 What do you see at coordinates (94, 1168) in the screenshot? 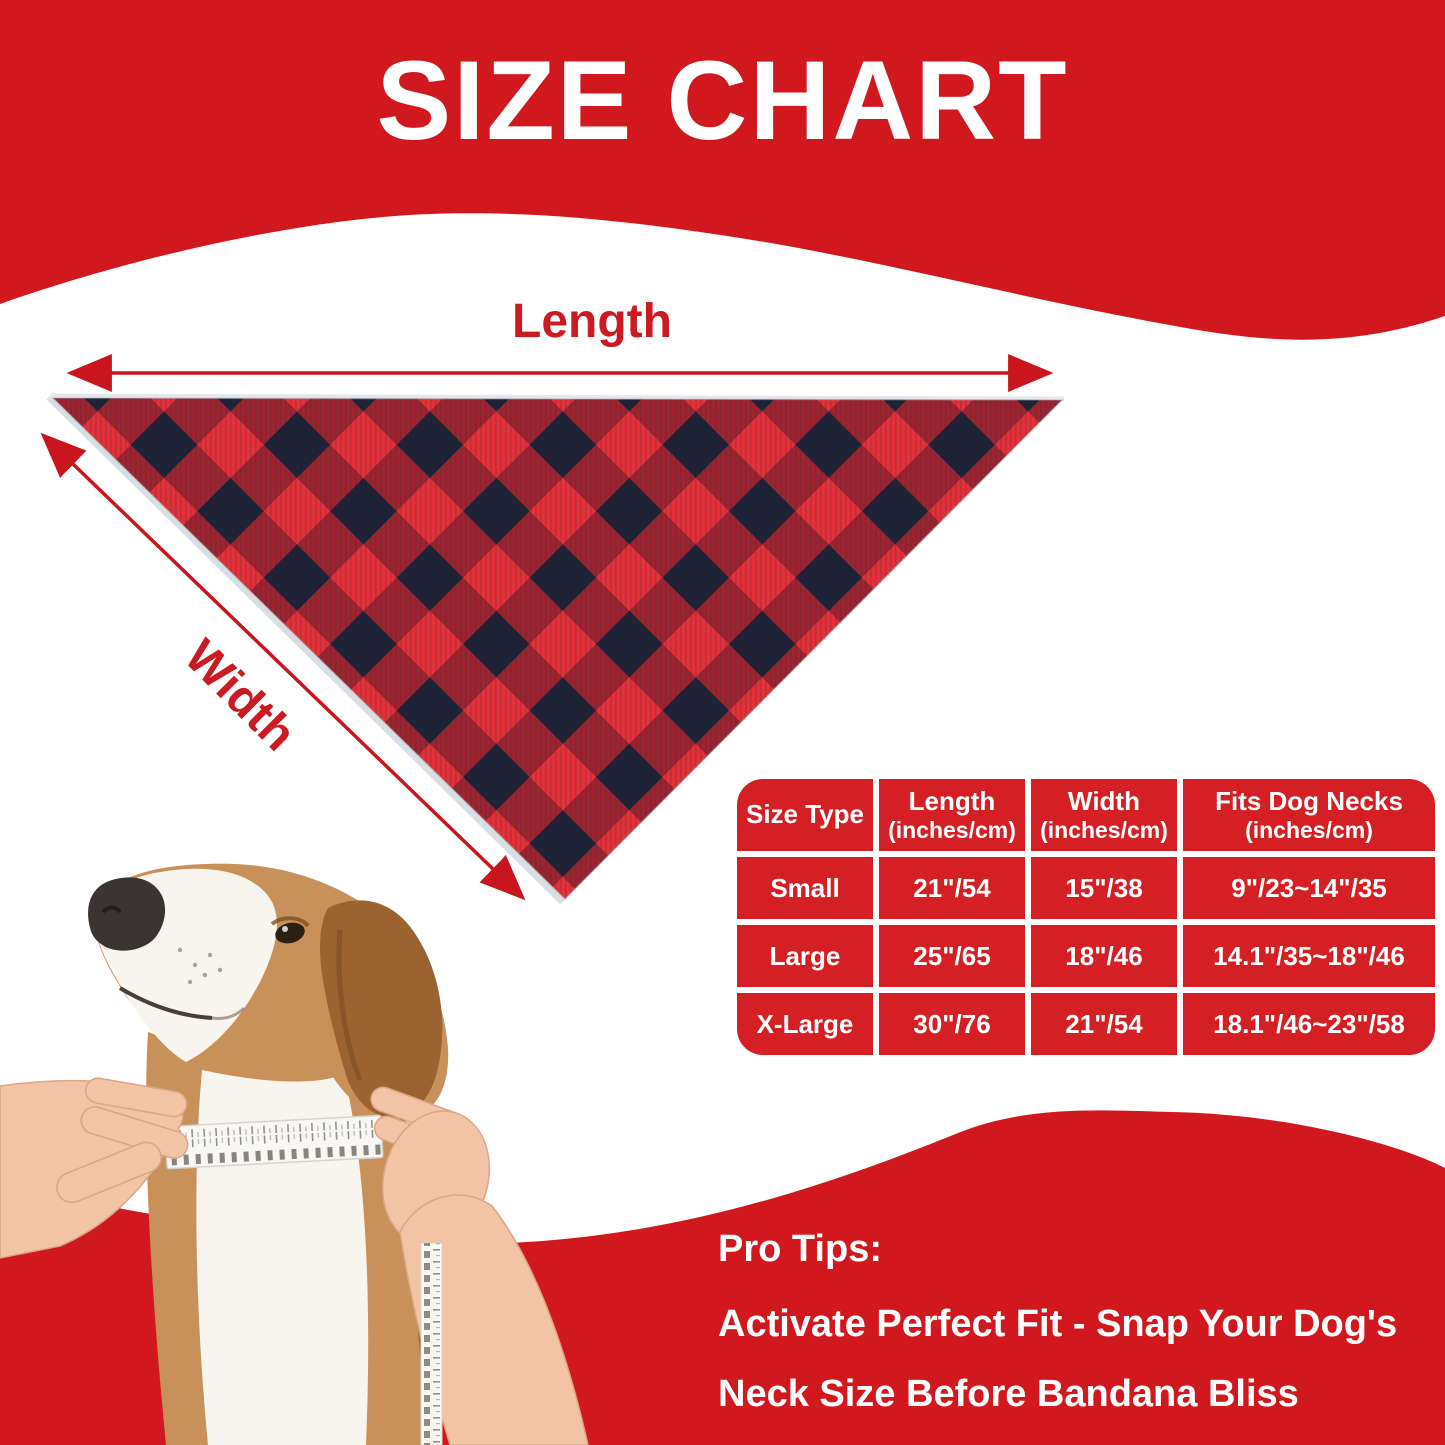
I see `left-hand` at bounding box center [94, 1168].